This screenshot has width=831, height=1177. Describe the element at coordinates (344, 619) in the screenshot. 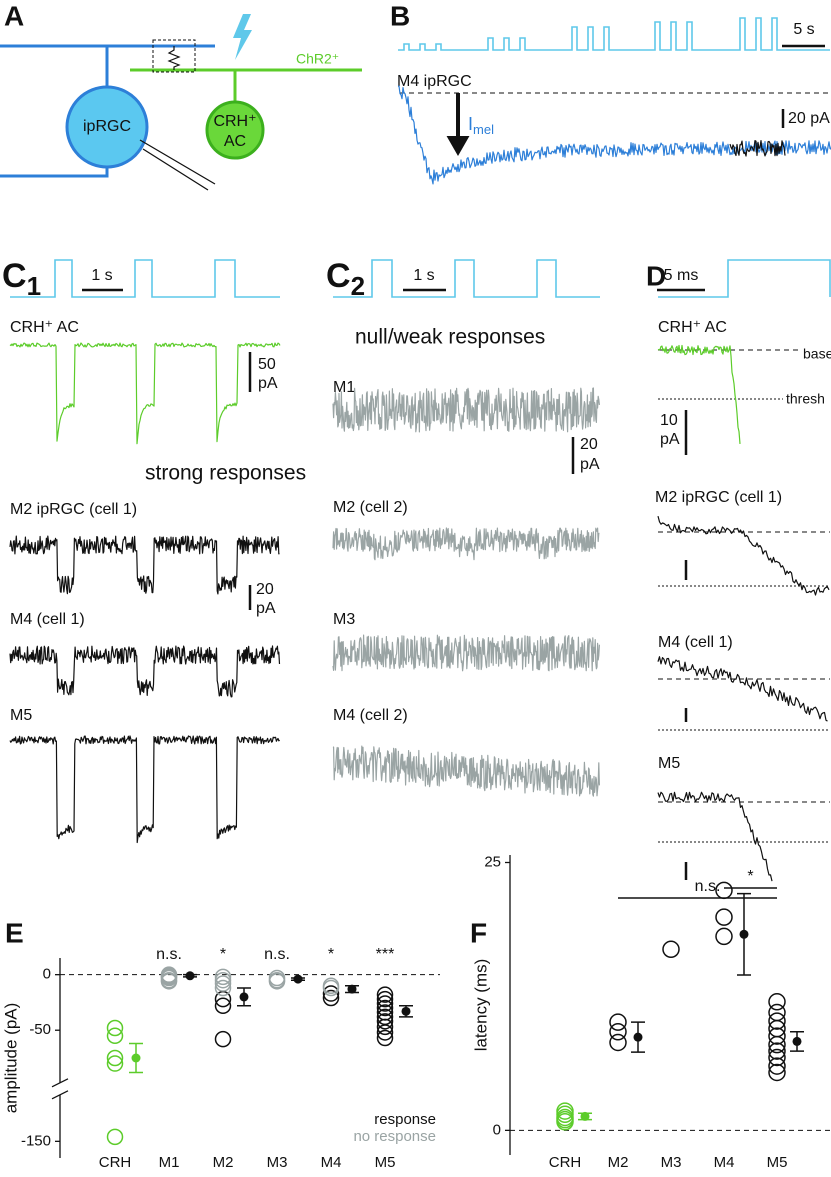

I see `trace-label: M3` at that location.